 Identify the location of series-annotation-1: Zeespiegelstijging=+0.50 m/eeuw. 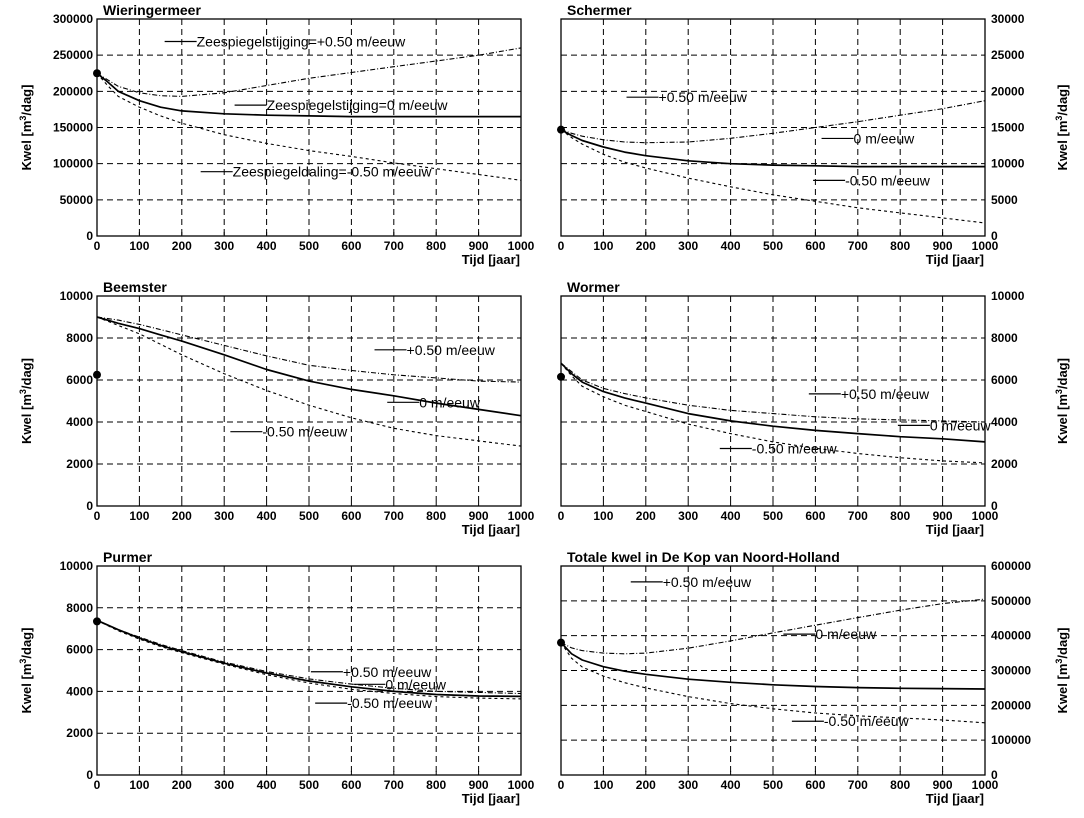
(301, 41).